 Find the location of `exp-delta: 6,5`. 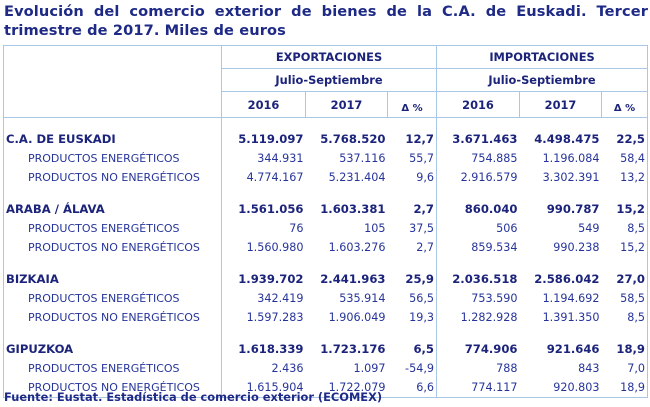

exp-delta: 6,5 is located at coordinates (412, 349).